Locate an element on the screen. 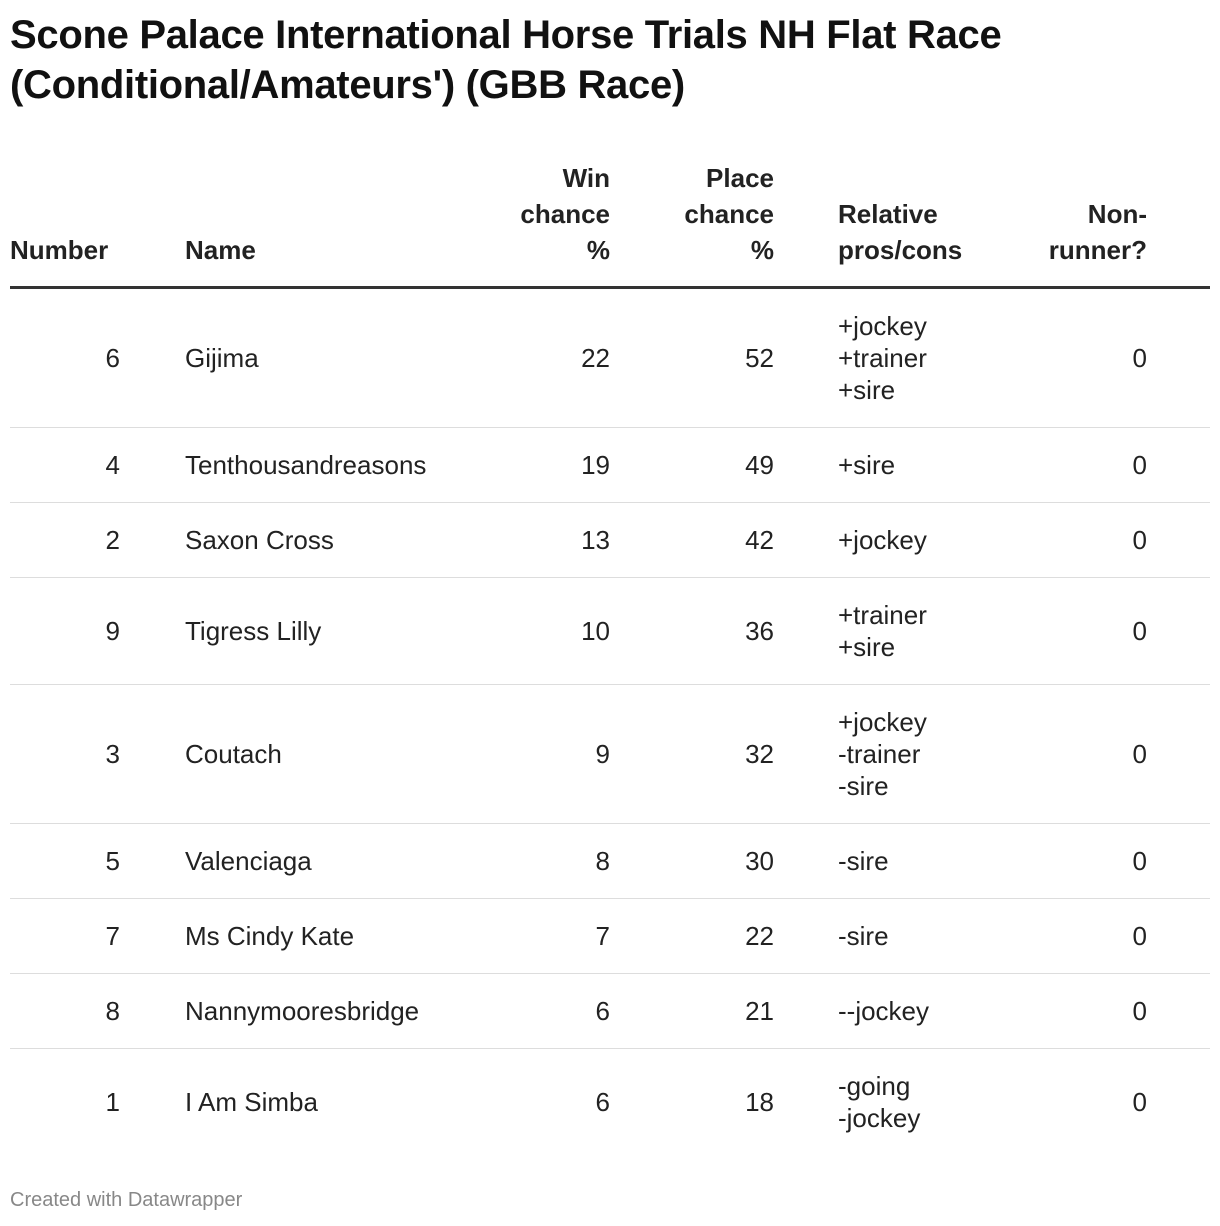  pros-cons-cell: +trainer +sire is located at coordinates (902, 631).